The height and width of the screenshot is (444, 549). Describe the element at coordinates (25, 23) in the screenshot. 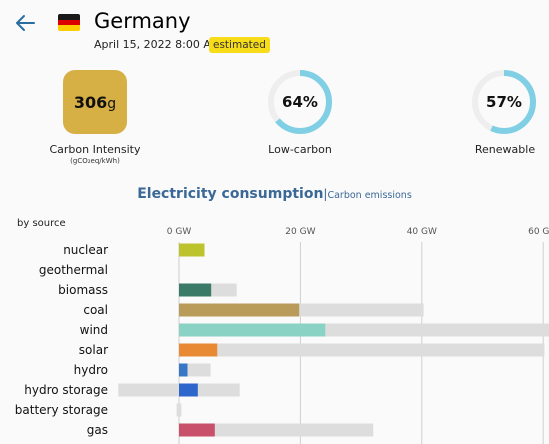

I see `back-arrow-icon` at that location.